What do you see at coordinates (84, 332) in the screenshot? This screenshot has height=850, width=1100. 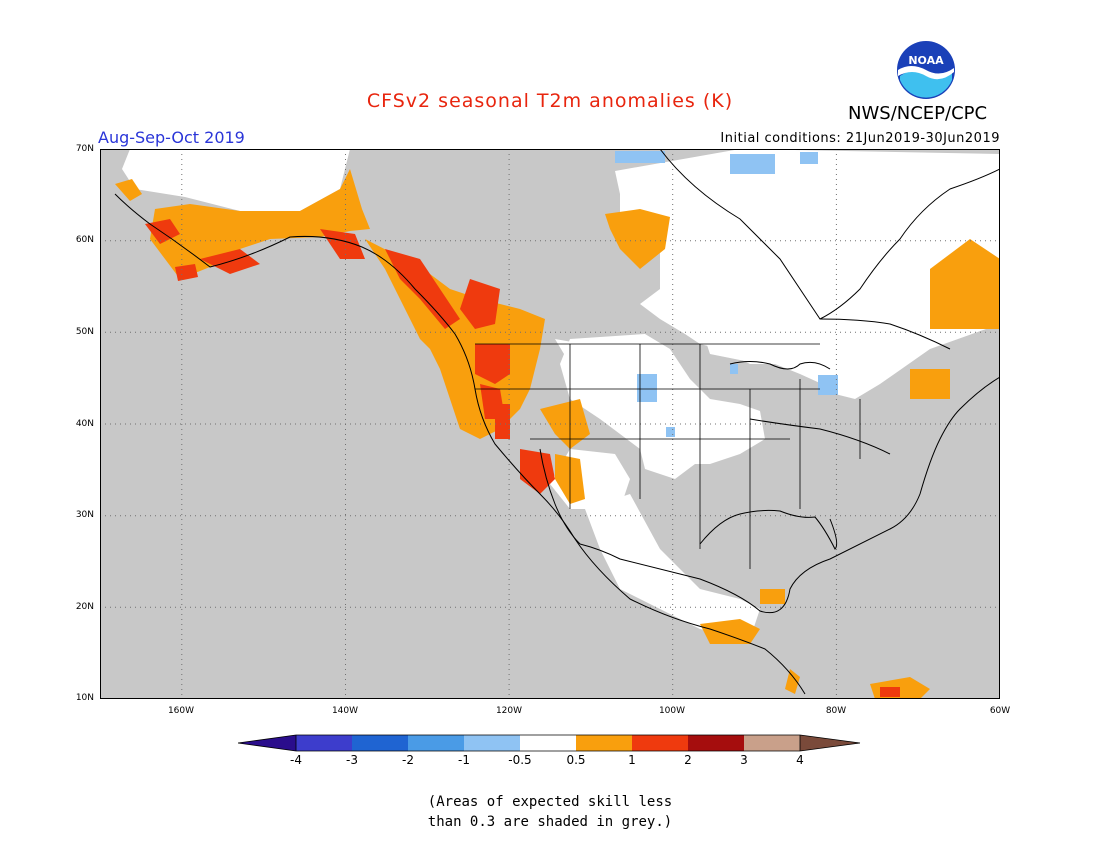 I see `lat-label-50n: 50N` at bounding box center [84, 332].